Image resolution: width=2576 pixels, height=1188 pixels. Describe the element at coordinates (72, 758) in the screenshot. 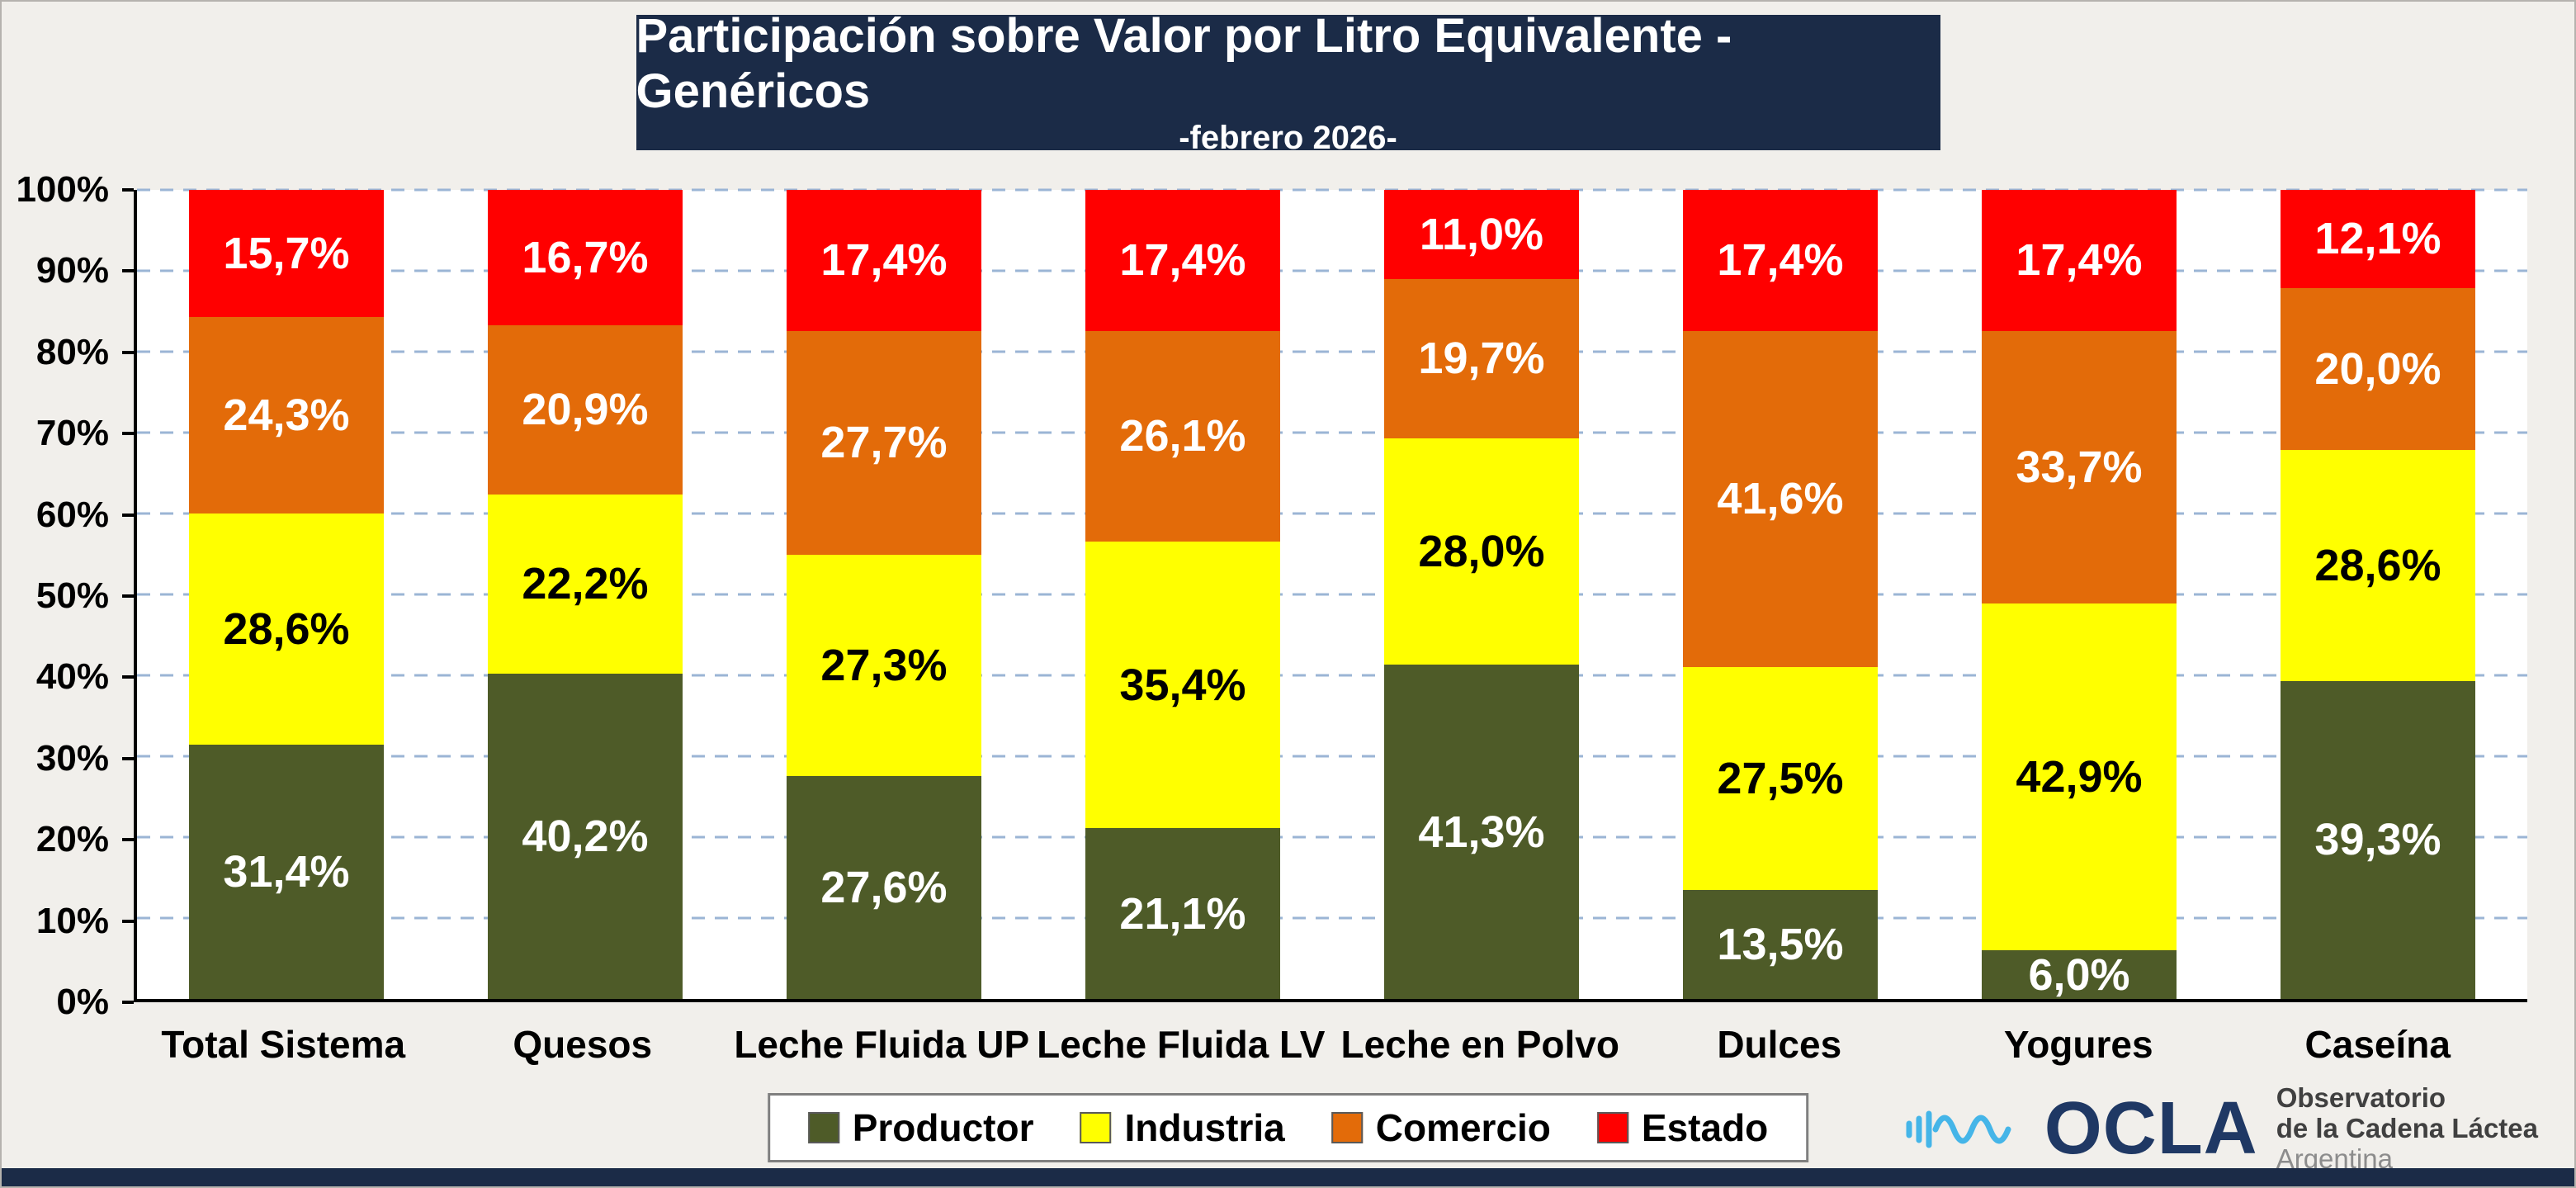

I see `y-tick-label: 30%` at that location.